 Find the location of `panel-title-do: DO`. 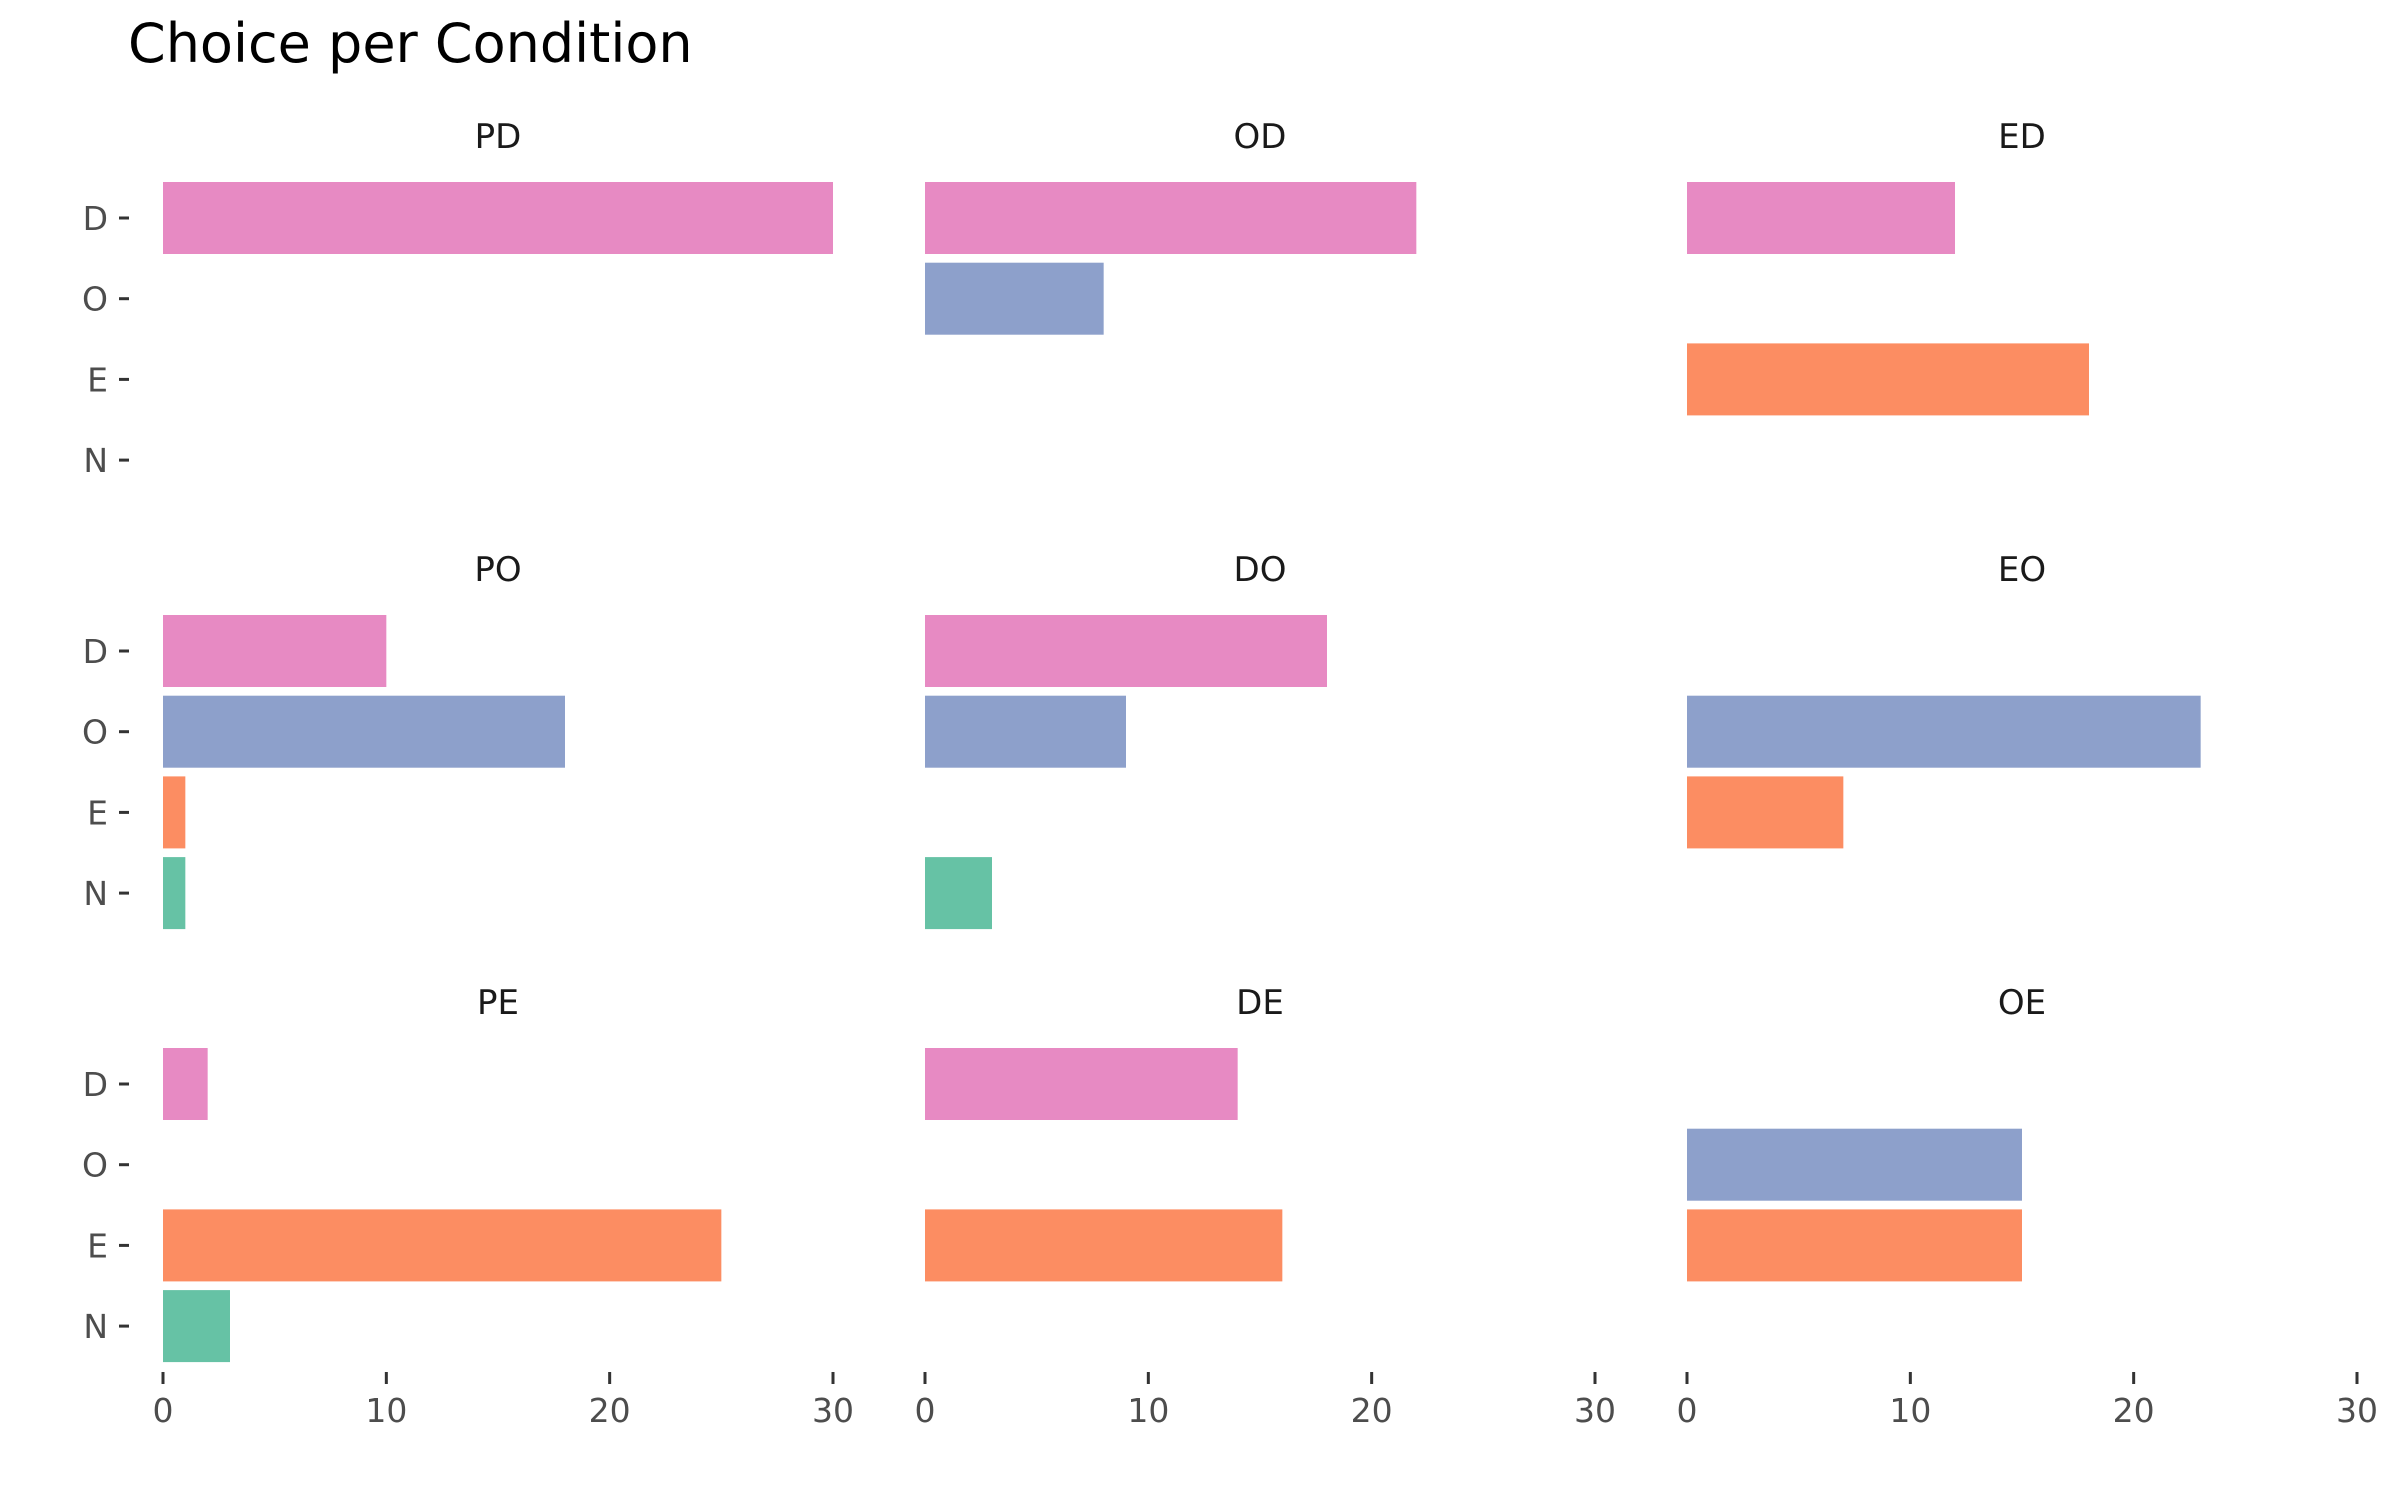

panel-title-do: DO is located at coordinates (1260, 570).